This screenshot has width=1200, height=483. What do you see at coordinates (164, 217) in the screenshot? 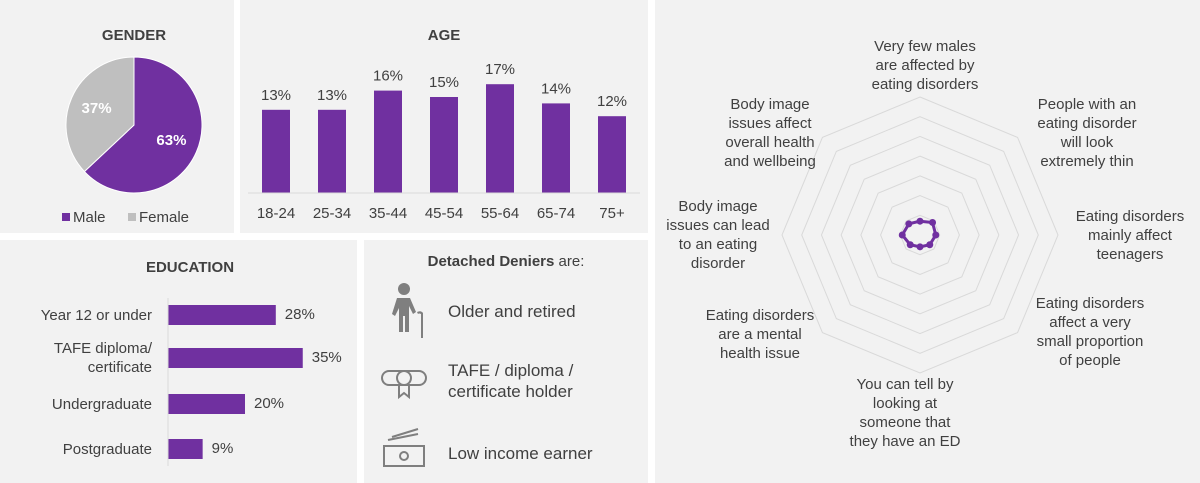
I see `legend-label: Female` at bounding box center [164, 217].